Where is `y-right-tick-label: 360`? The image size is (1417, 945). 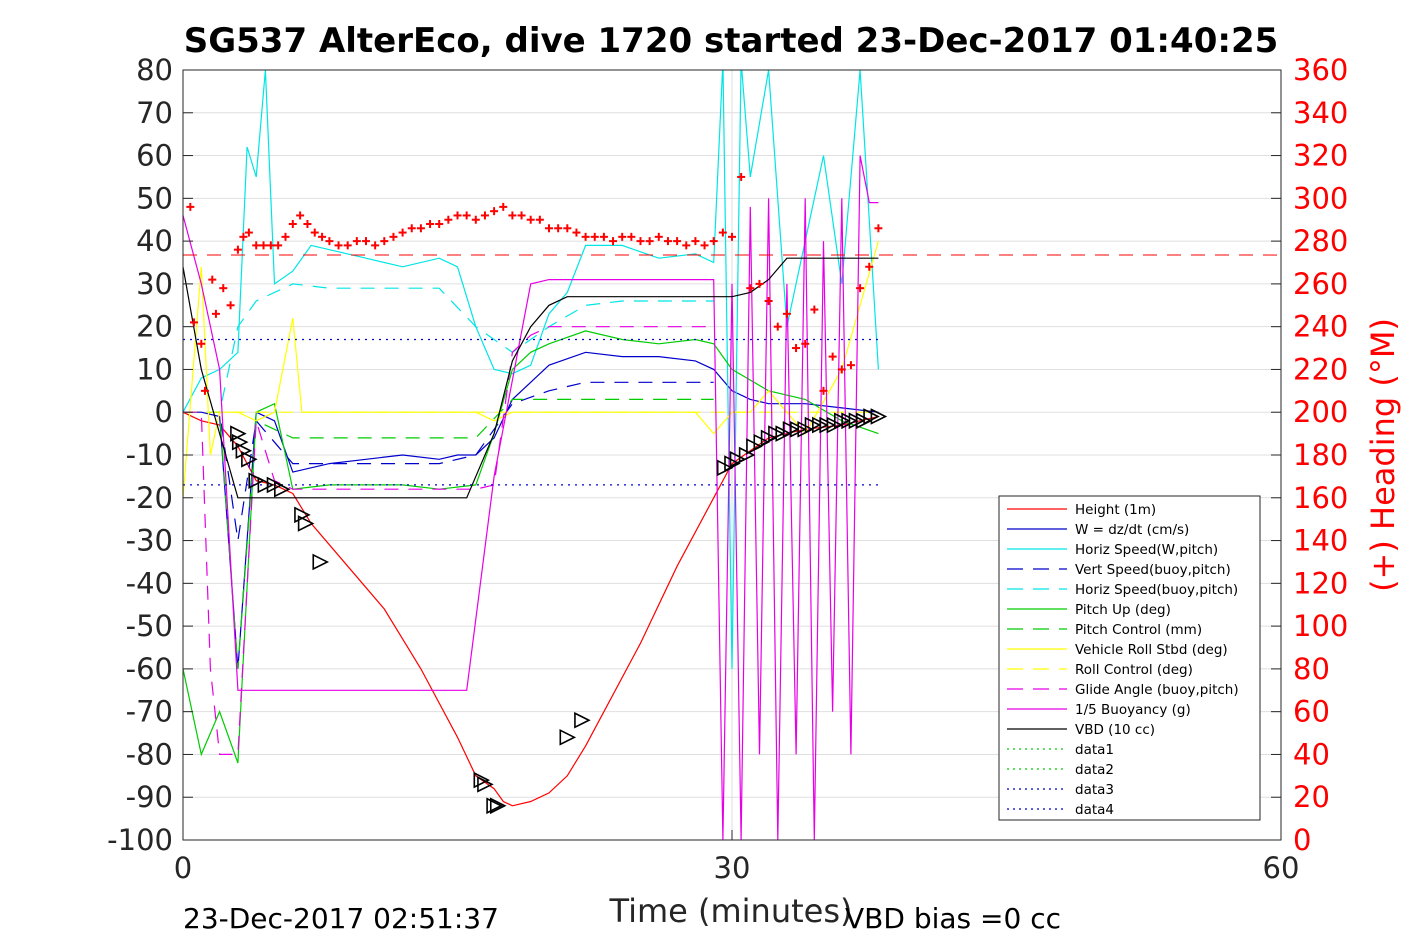
y-right-tick-label: 360 is located at coordinates (1320, 70).